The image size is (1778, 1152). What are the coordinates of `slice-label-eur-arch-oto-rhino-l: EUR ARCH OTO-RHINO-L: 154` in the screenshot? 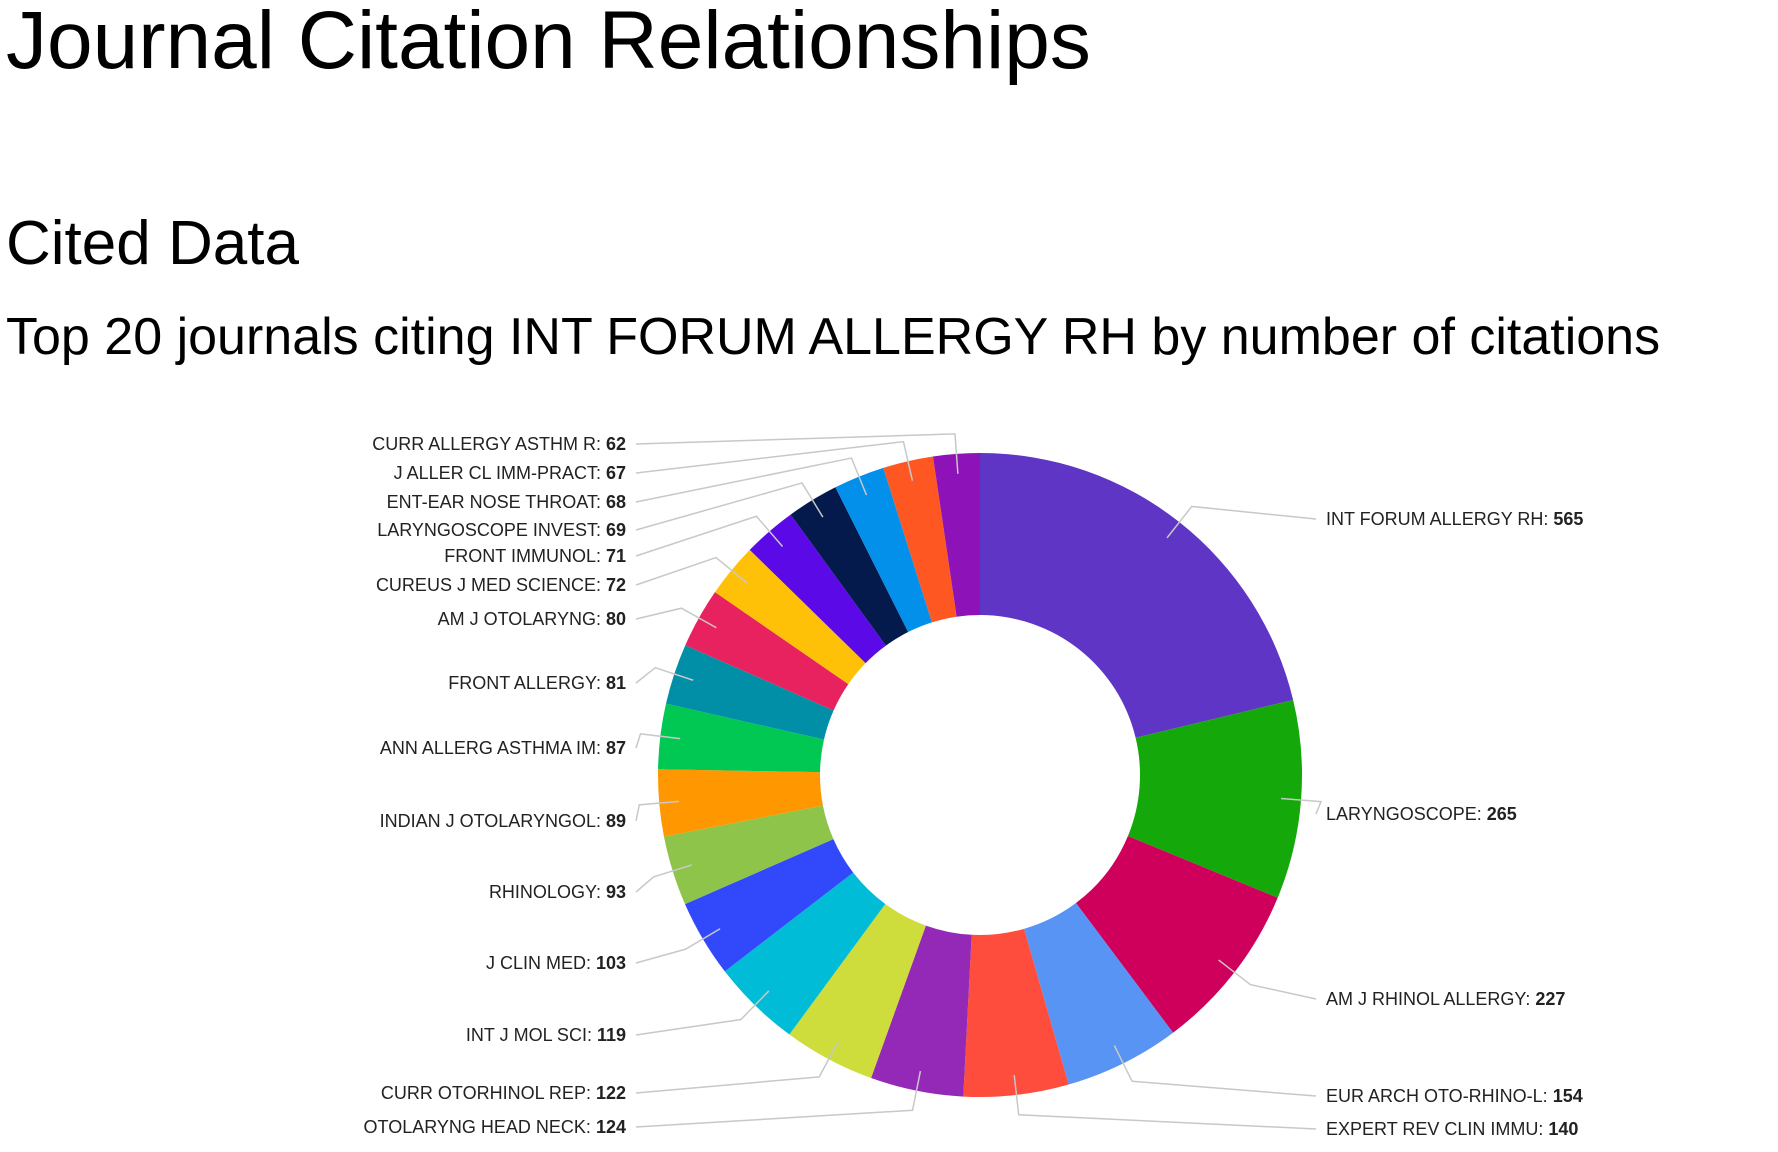 It's located at (1454, 1096).